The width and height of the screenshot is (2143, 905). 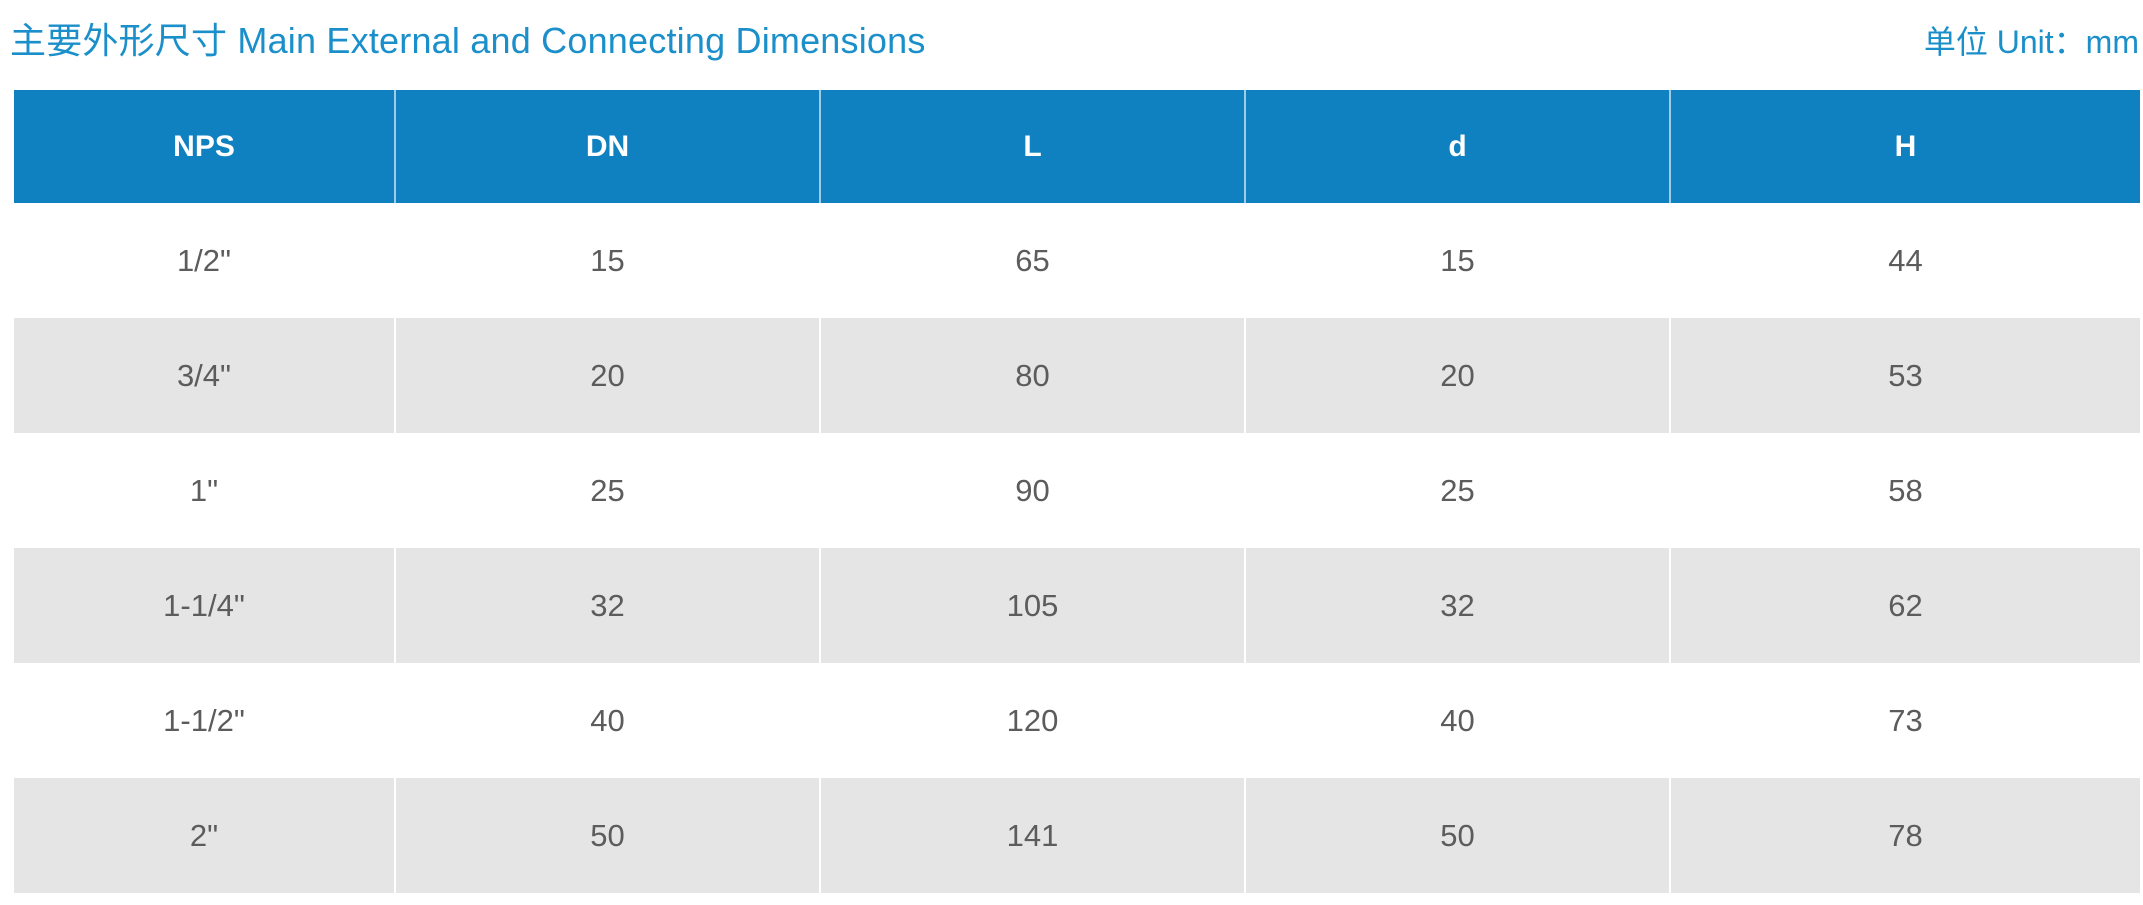 What do you see at coordinates (608, 720) in the screenshot?
I see `cell-dn: 40` at bounding box center [608, 720].